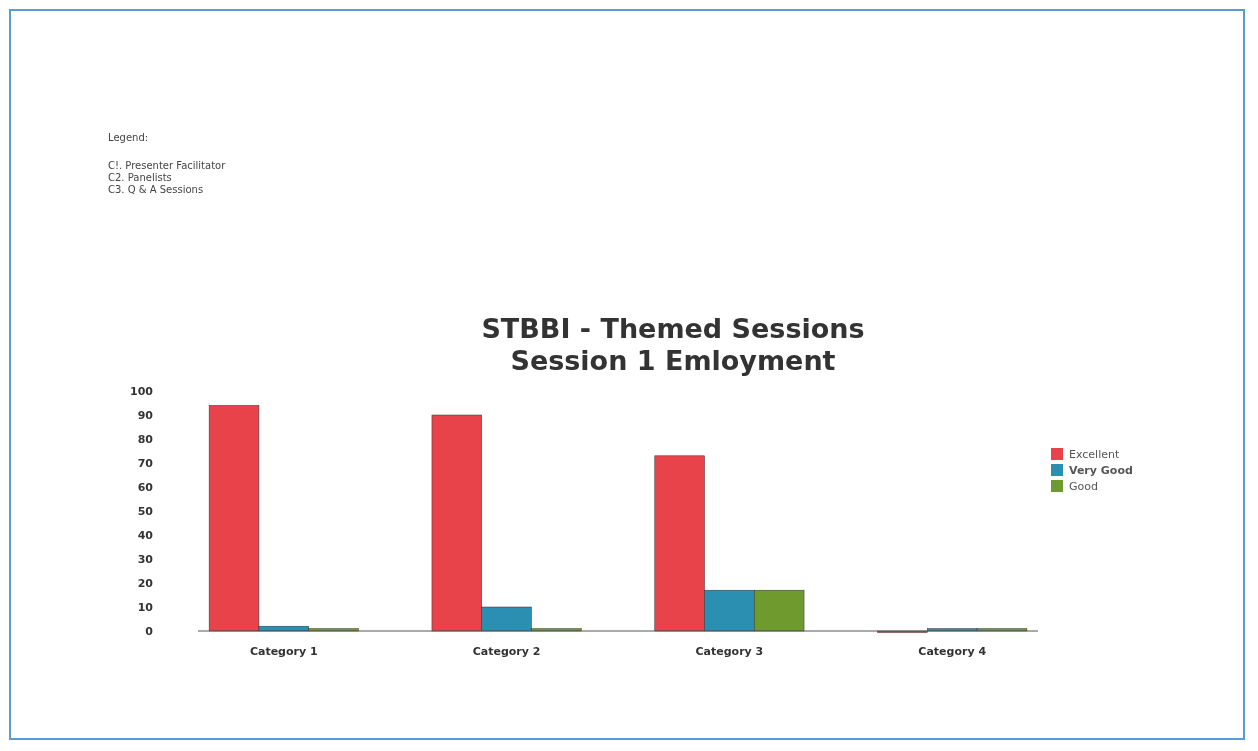 This screenshot has width=1258, height=751. Describe the element at coordinates (142, 391) in the screenshot. I see `y-tick-label: 100` at that location.